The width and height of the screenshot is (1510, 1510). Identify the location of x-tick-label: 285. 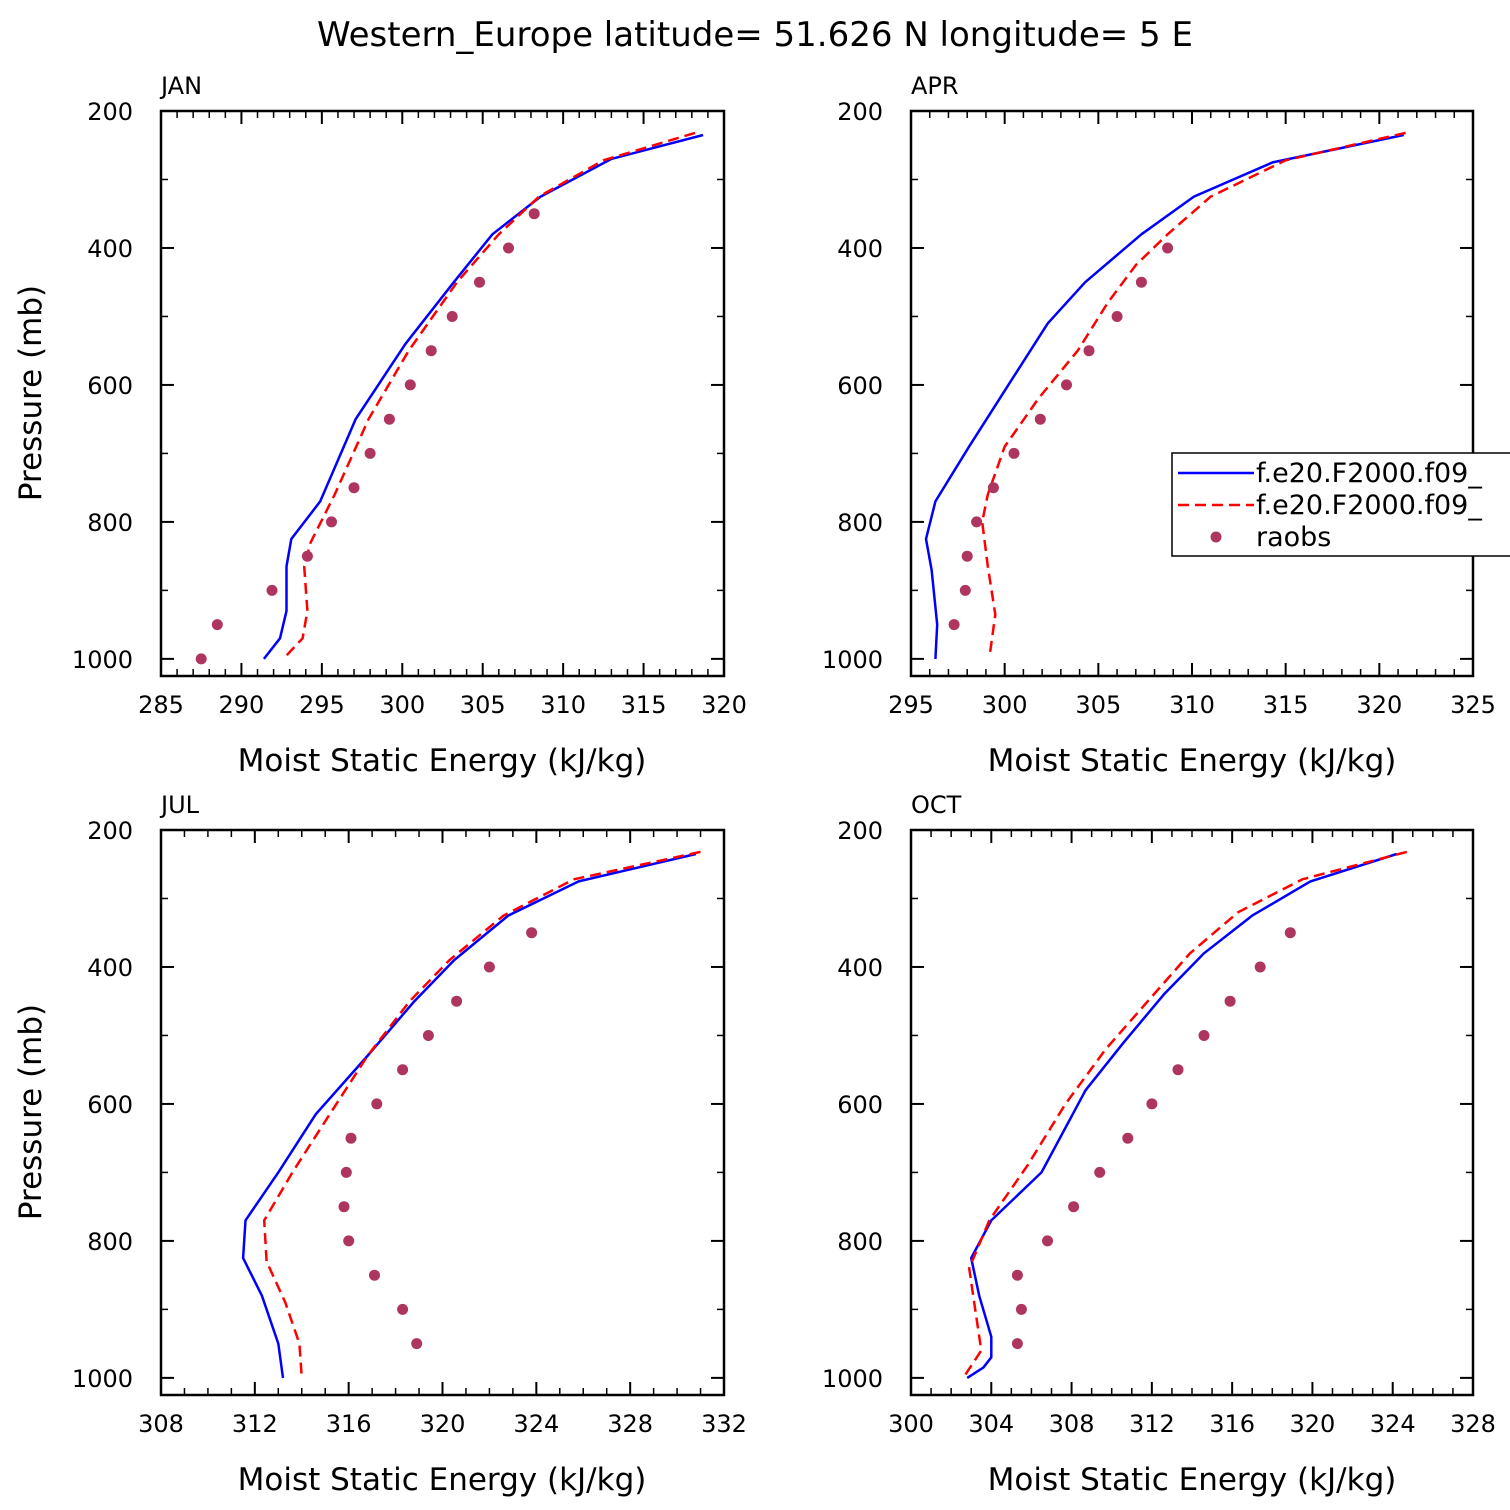
(161, 705).